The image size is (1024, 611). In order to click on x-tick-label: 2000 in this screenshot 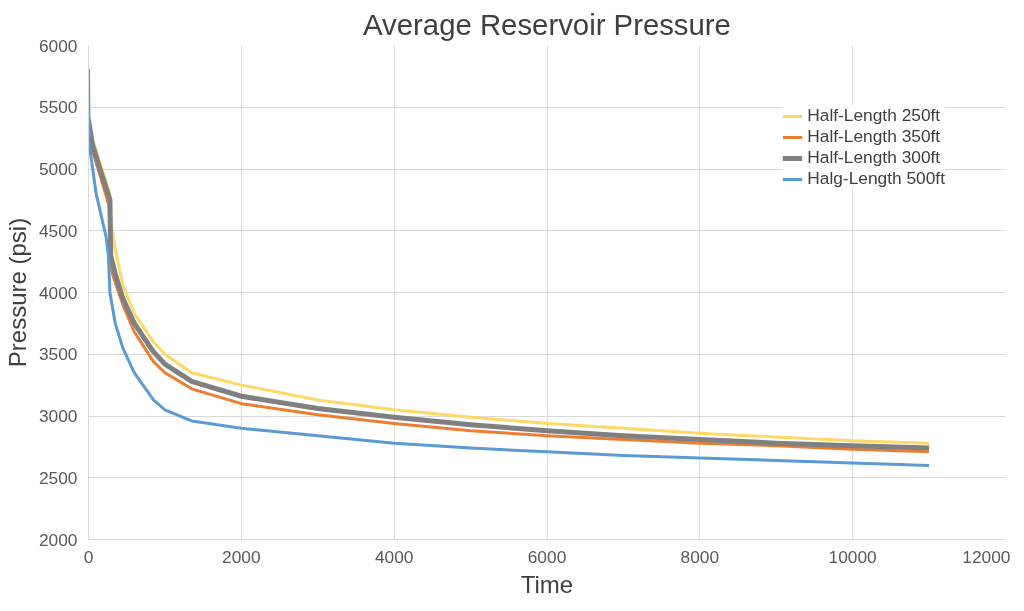, I will do `click(241, 556)`.